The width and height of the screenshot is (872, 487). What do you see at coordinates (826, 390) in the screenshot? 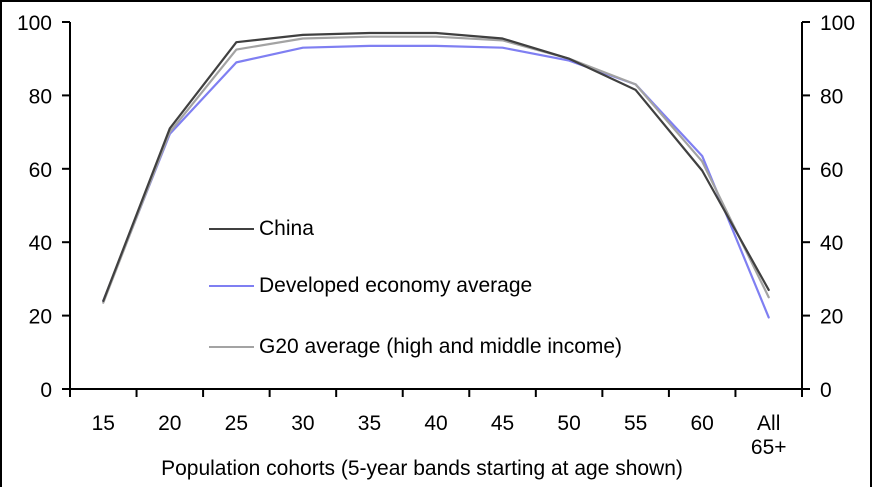
I see `y-tick-label-right-0: 0` at bounding box center [826, 390].